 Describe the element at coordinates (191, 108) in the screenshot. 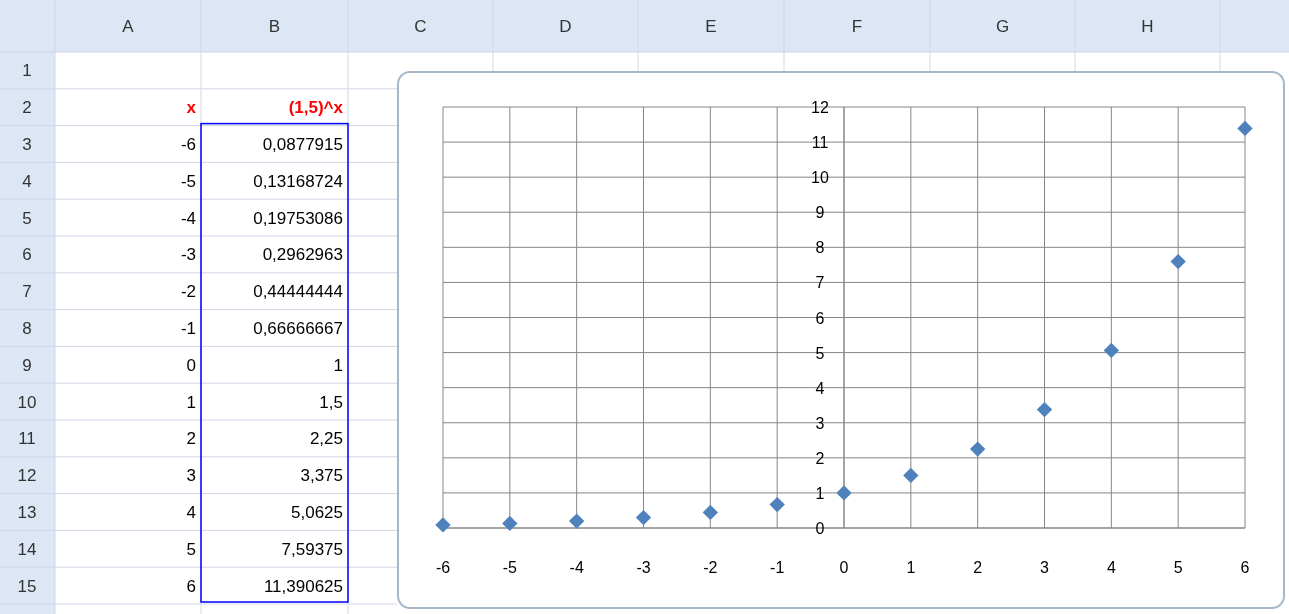

I see `text: x` at that location.